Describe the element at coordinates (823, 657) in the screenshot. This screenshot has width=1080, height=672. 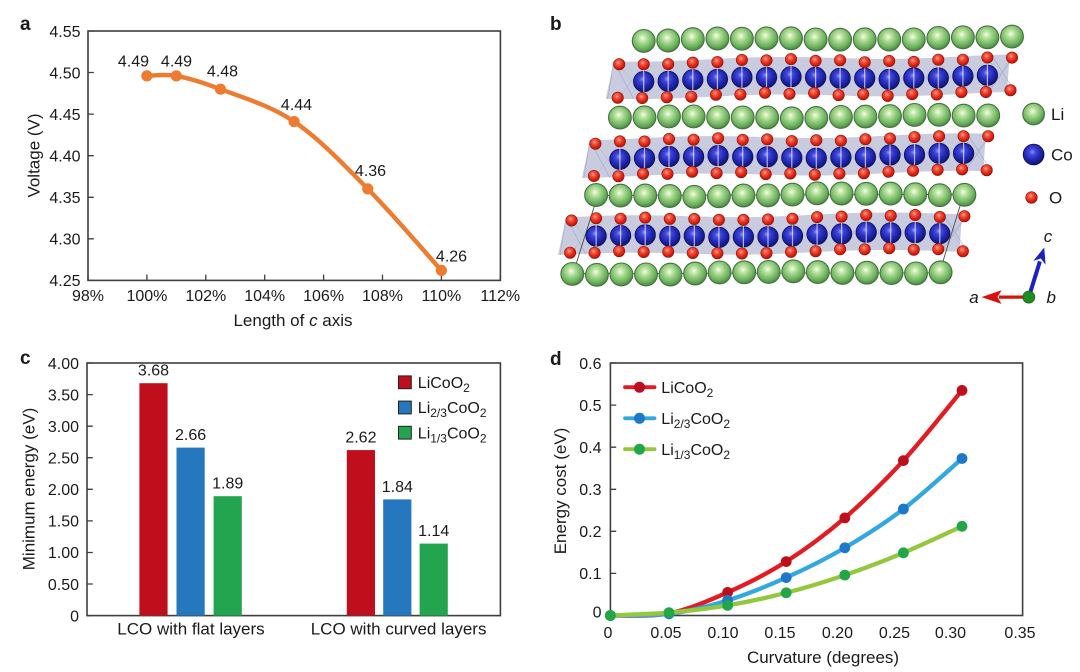
I see `svg-text: Curvature (degrees)` at that location.